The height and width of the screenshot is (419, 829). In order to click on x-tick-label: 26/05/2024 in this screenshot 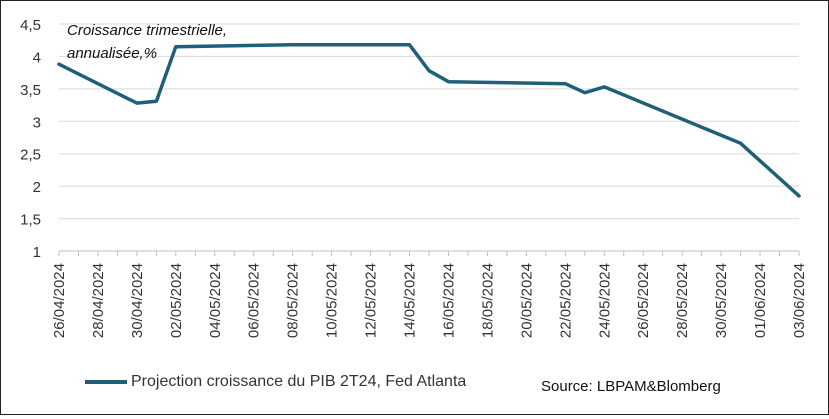, I will do `click(643, 300)`.